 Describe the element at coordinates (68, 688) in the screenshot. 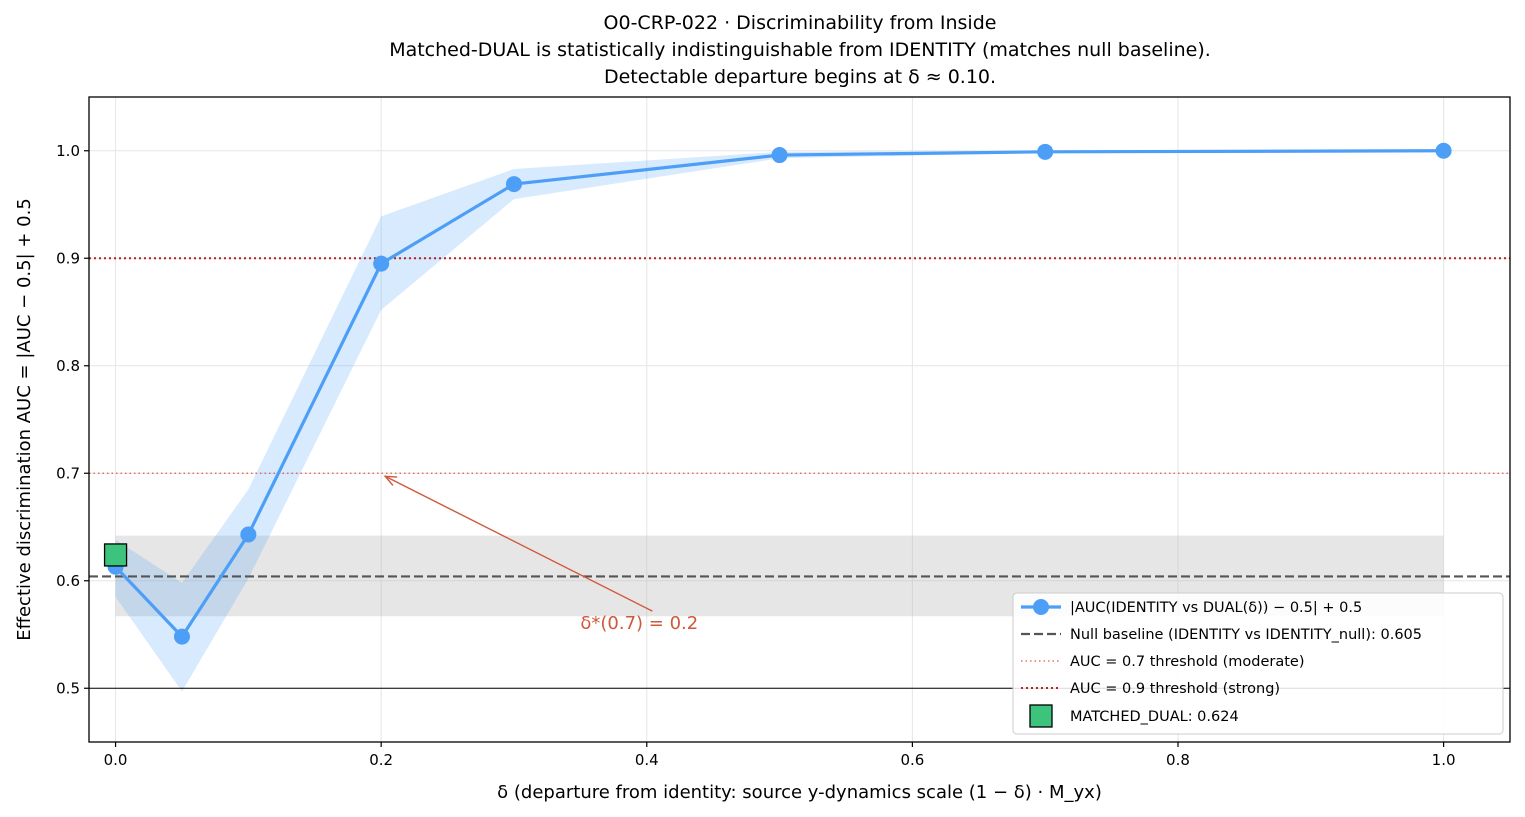

I see `y-tick-label: 0.5` at that location.